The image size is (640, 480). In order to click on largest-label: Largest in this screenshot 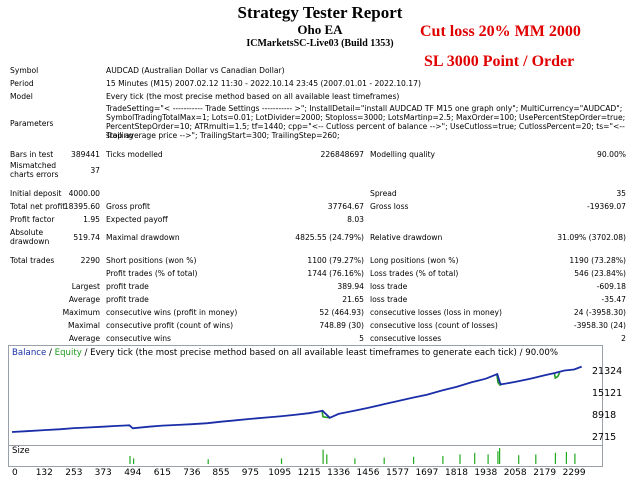, I will do `click(85, 286)`.